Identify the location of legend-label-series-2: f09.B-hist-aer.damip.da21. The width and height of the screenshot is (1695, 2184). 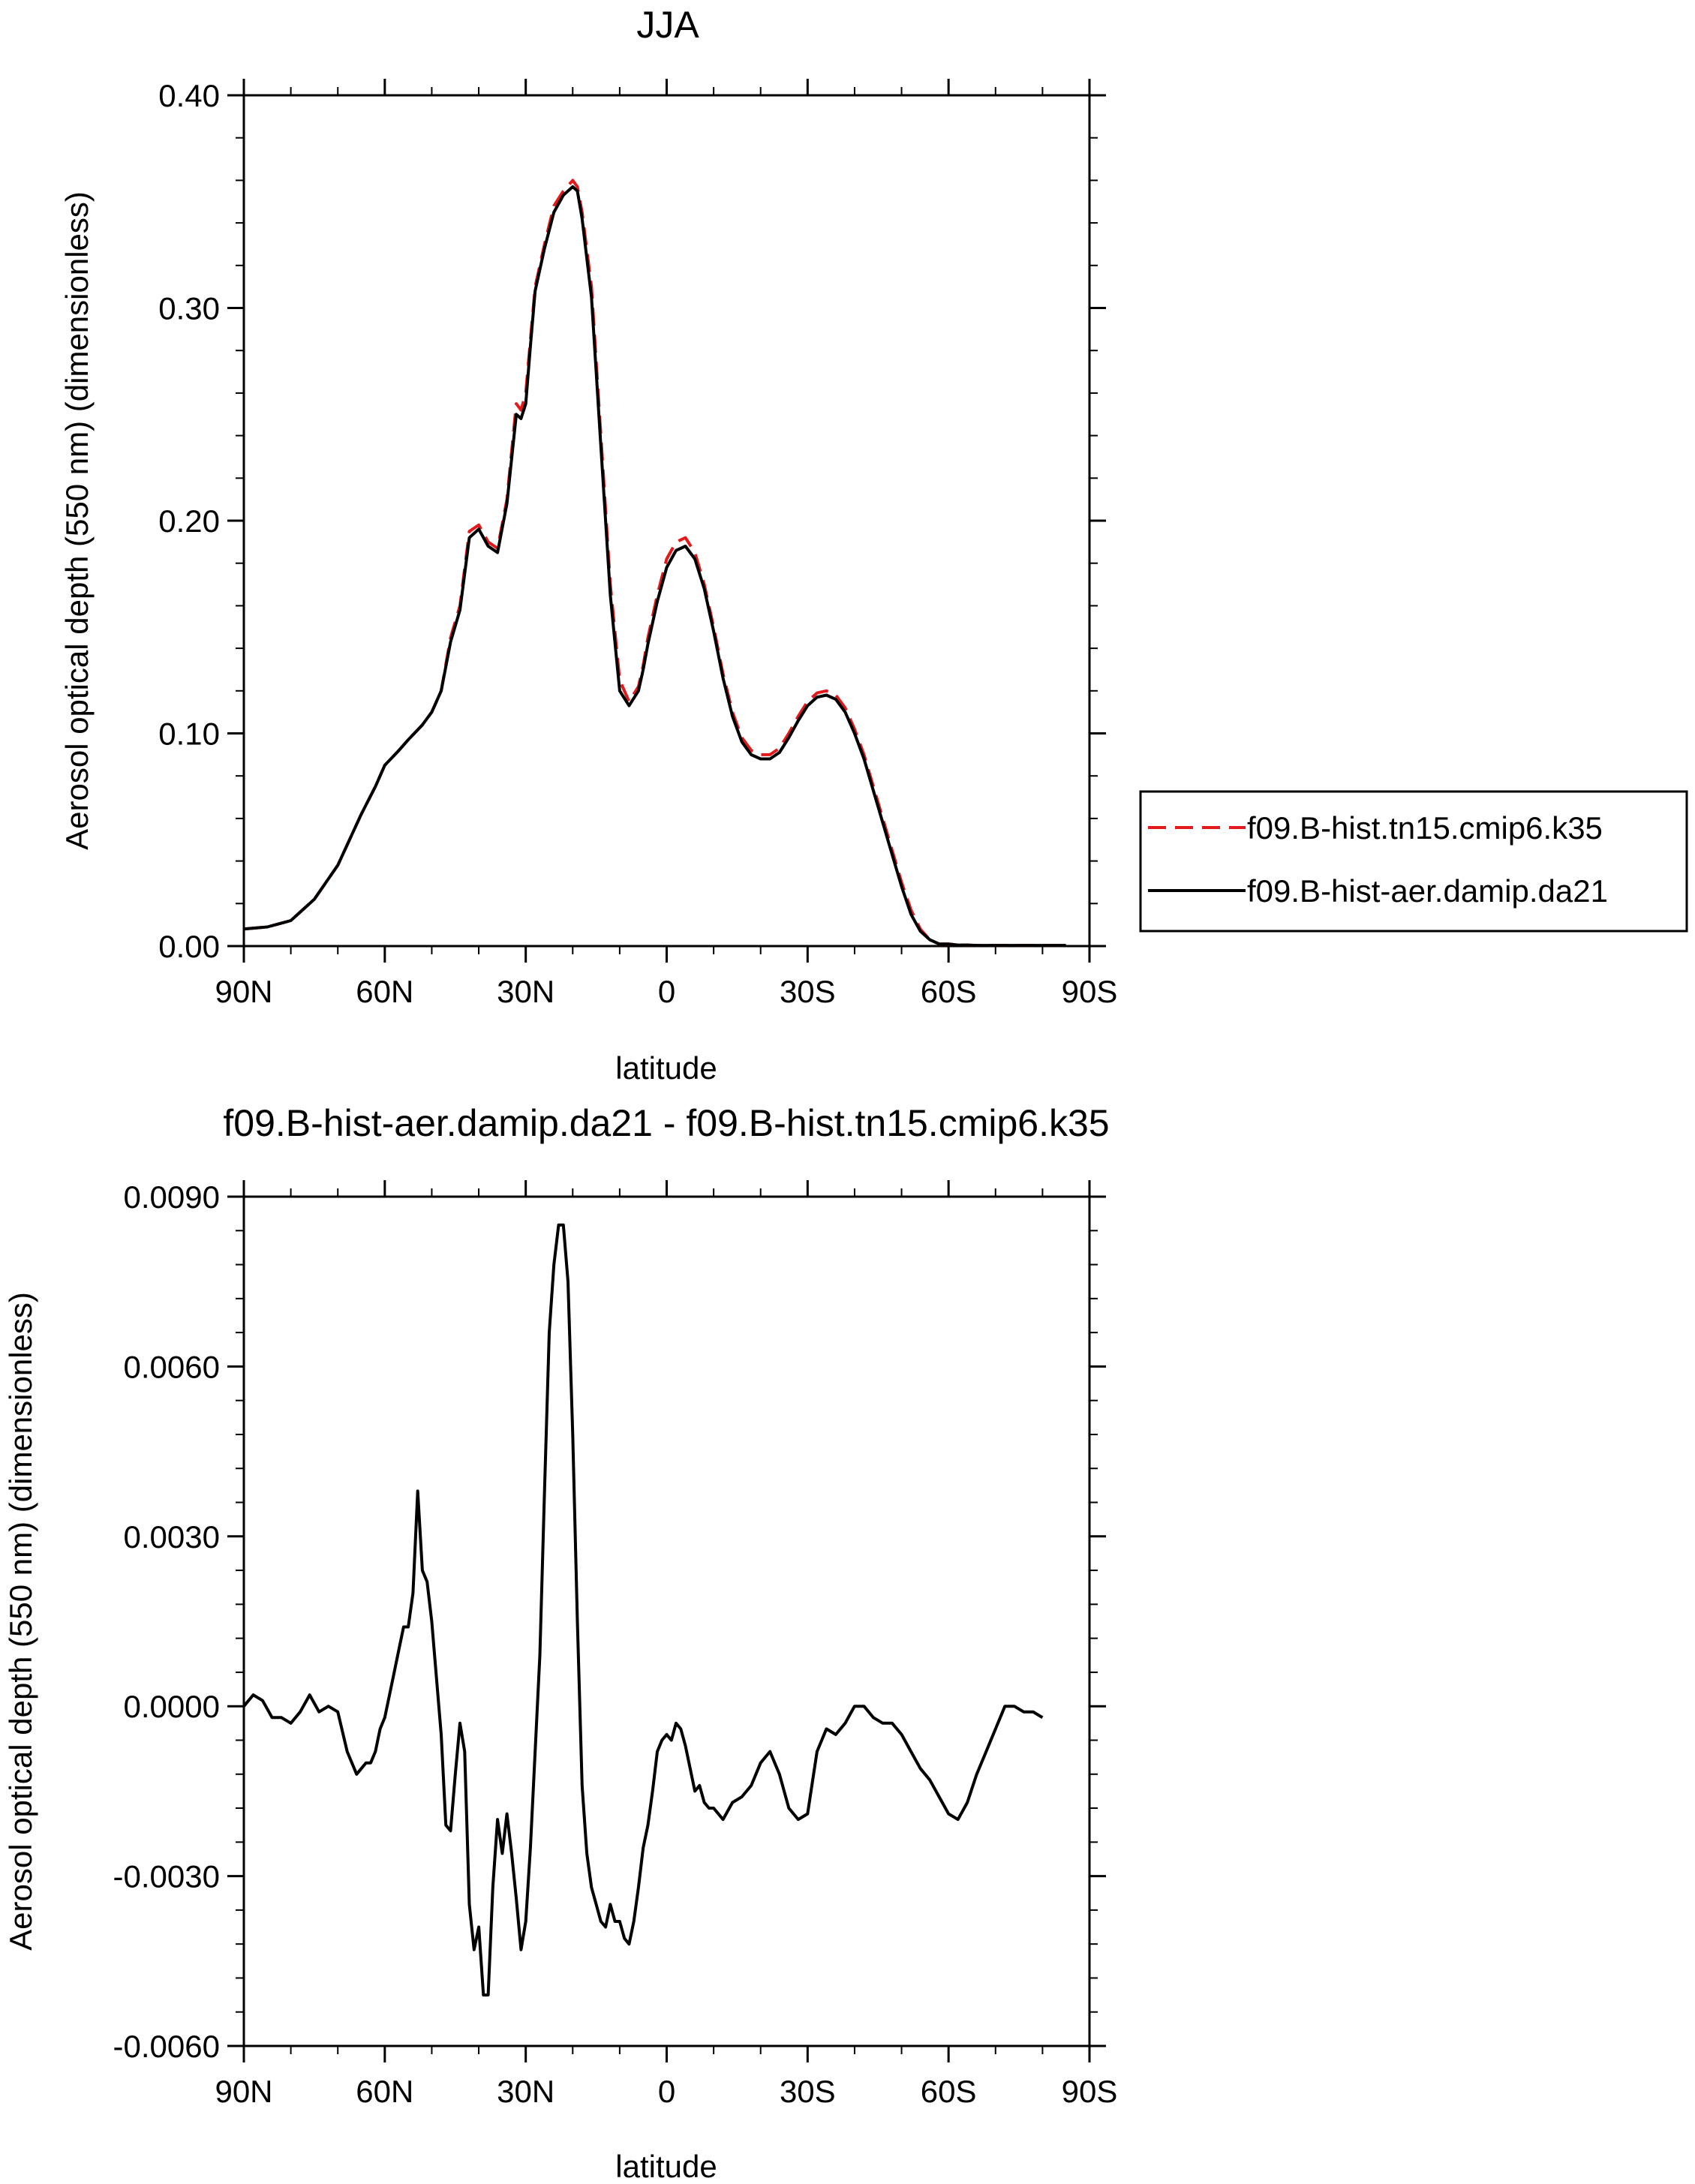
(1427, 891).